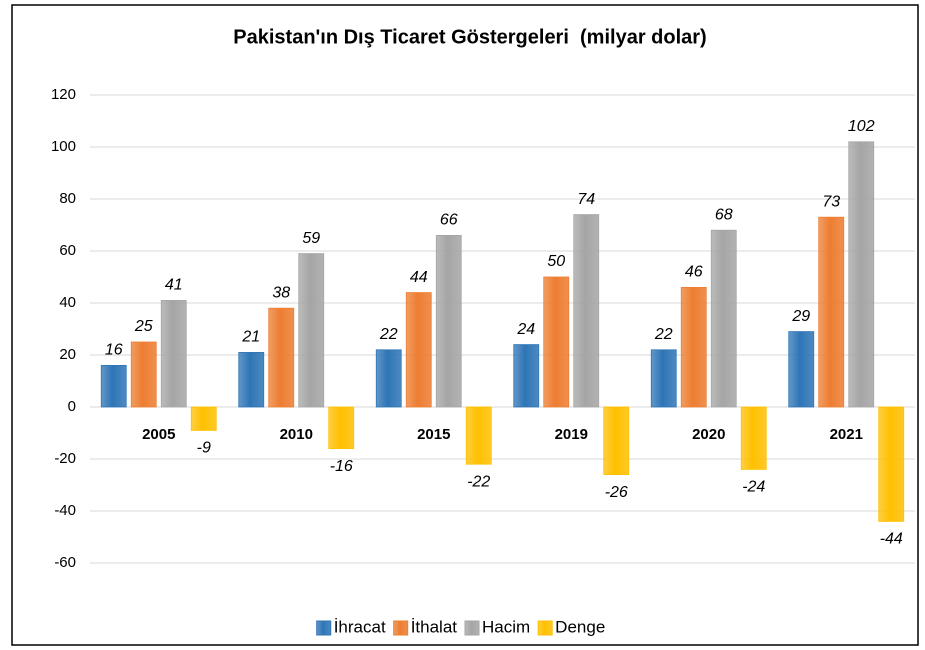  I want to click on y-tick-label: -60, so click(65, 562).